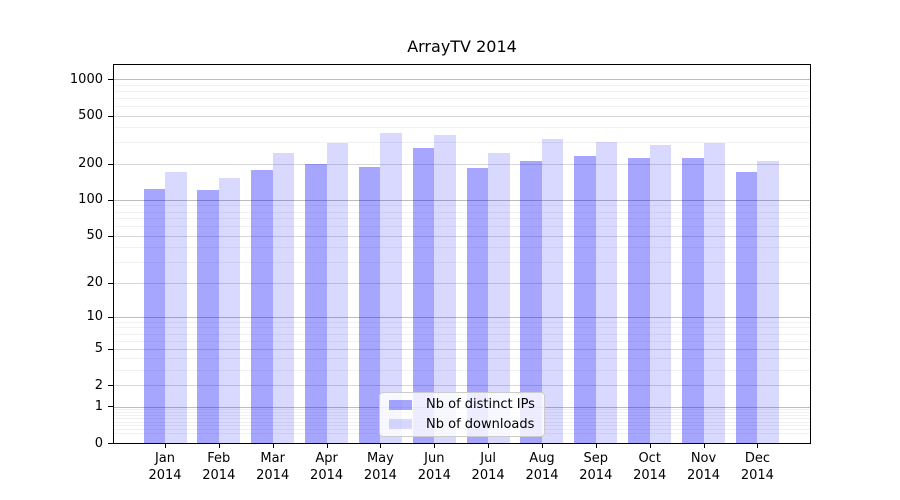  I want to click on y-tick-label: 50, so click(94, 236).